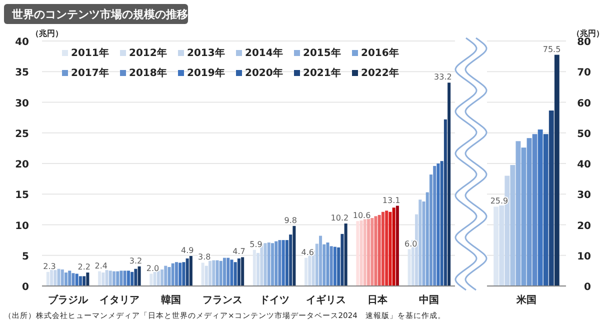  What do you see at coordinates (206, 73) in the screenshot?
I see `legend-label: 2019年` at bounding box center [206, 73].